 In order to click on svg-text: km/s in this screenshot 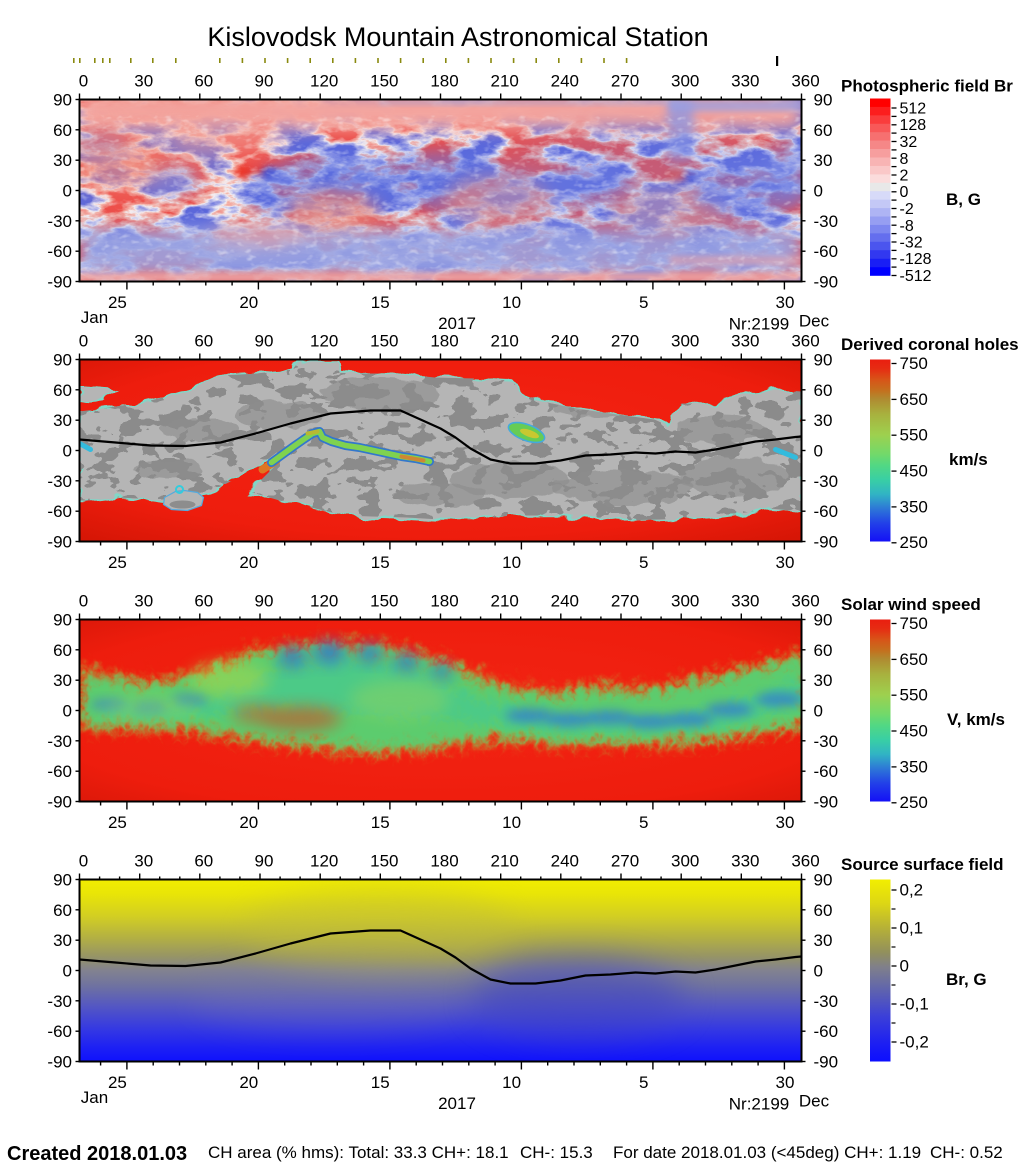, I will do `click(968, 459)`.